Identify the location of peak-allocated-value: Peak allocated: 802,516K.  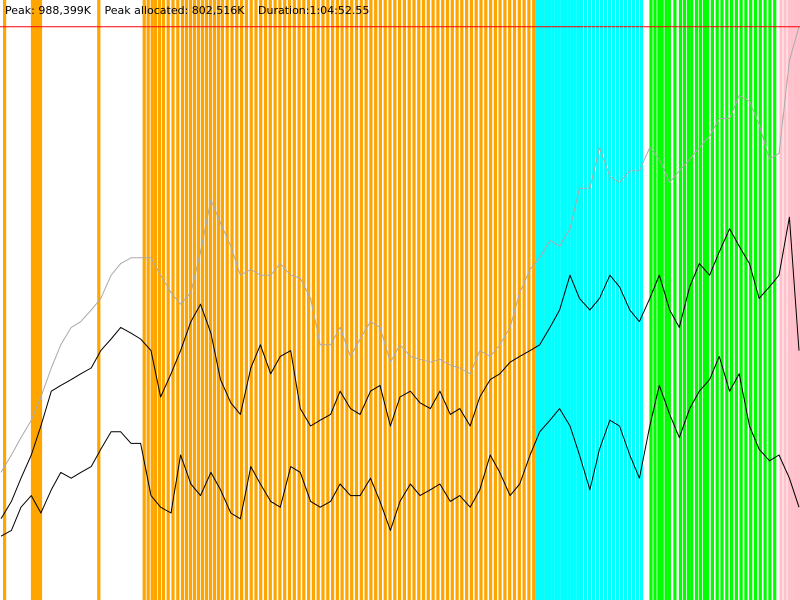
(174, 10).